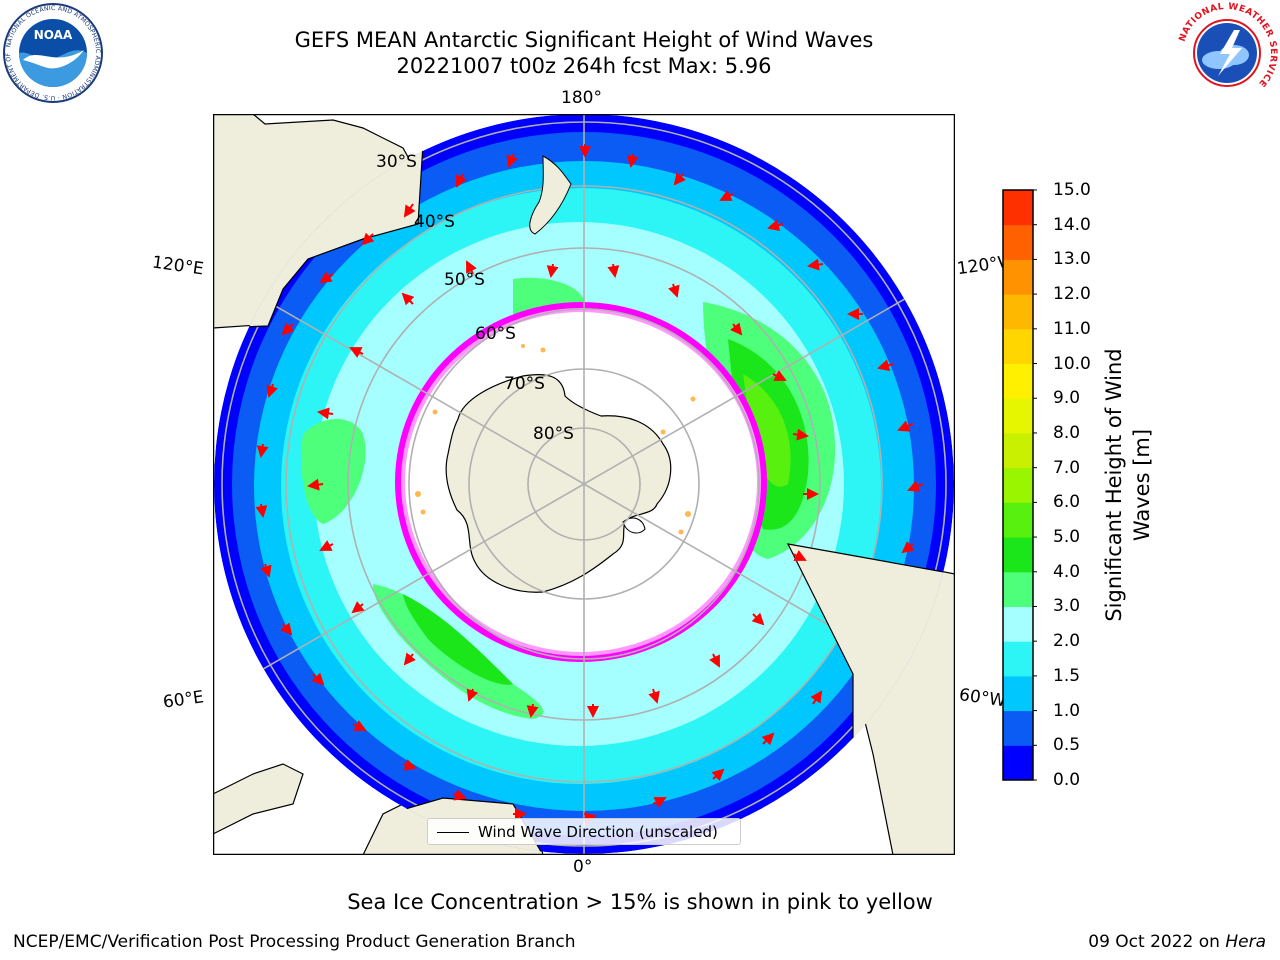 The image size is (1280, 960). I want to click on lat-label-60s: 60°S, so click(495, 334).